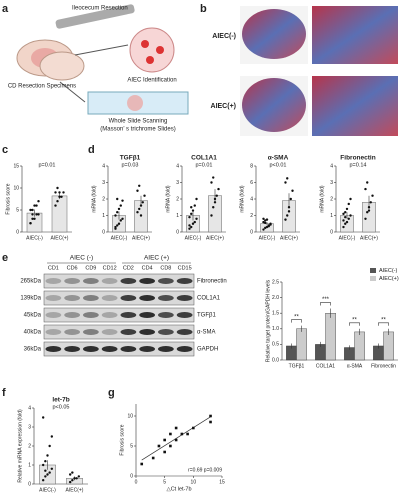 The height and width of the screenshot is (500, 402). What do you see at coordinates (61, 407) in the screenshot?
I see `annotation: p<0.05` at bounding box center [61, 407].